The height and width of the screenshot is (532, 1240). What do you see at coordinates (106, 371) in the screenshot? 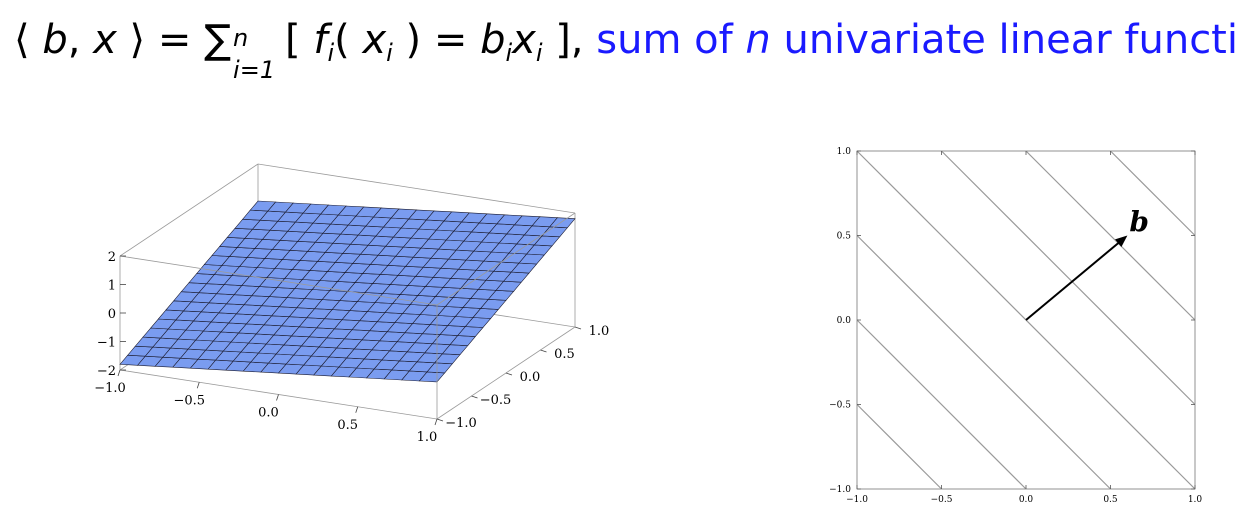
I see `z-tick-label: −2` at bounding box center [106, 371].